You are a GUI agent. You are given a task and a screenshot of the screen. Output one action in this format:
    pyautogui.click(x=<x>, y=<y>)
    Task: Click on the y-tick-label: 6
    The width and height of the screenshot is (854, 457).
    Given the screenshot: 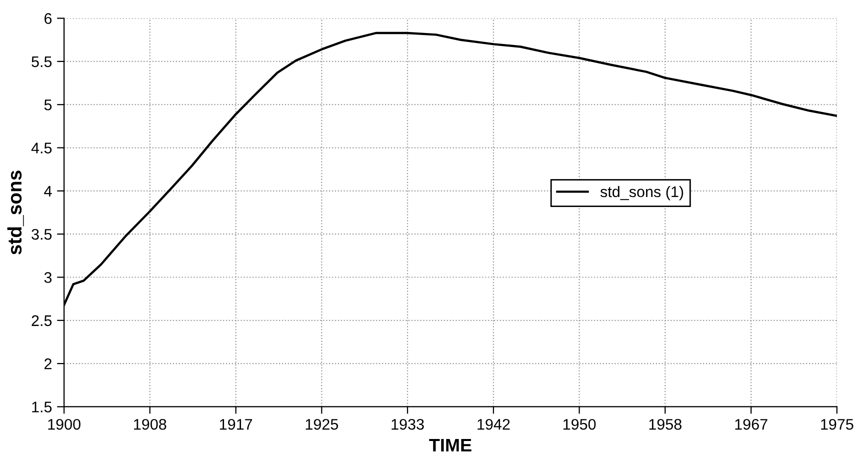 What is the action you would take?
    pyautogui.click(x=48, y=18)
    